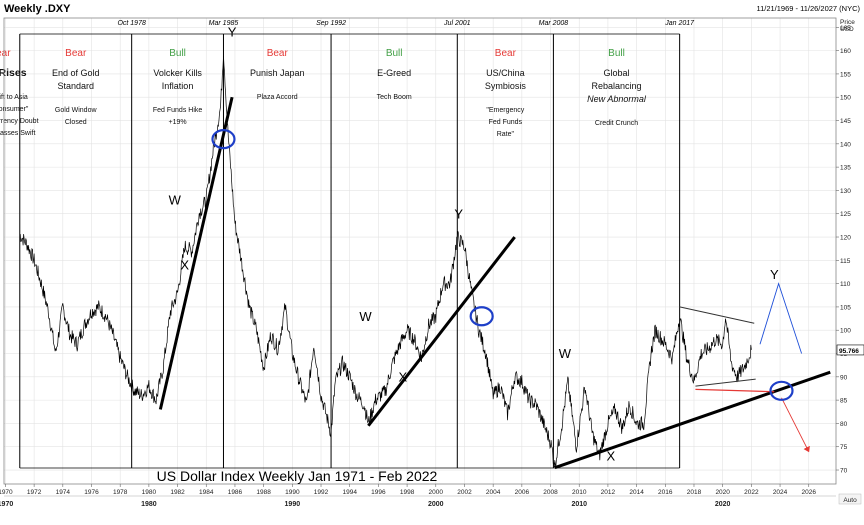 Image resolution: width=864 pixels, height=525 pixels. What do you see at coordinates (206, 492) in the screenshot?
I see `x-tick-label: 1984` at bounding box center [206, 492].